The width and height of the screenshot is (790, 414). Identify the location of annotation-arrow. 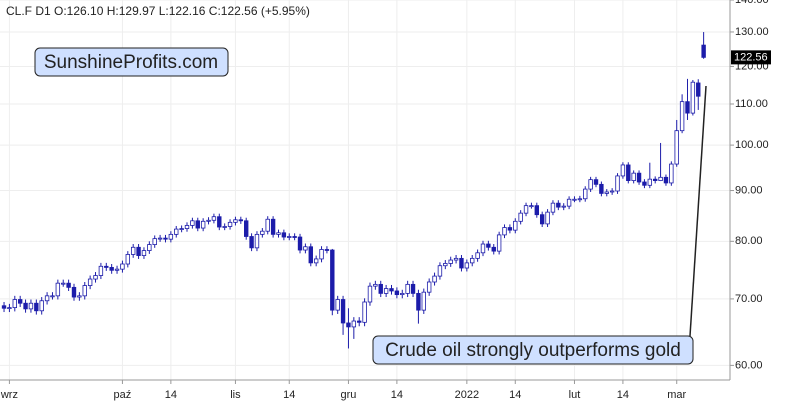
(698, 211).